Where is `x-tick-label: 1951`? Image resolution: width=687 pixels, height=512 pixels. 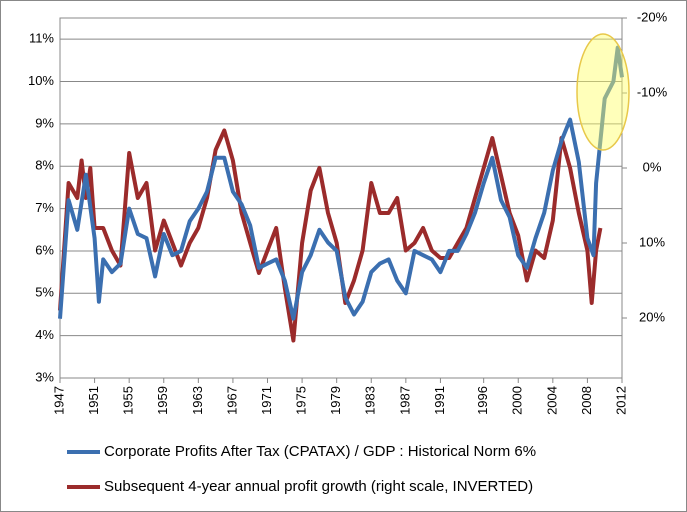
x-tick-label: 1951 is located at coordinates (93, 400).